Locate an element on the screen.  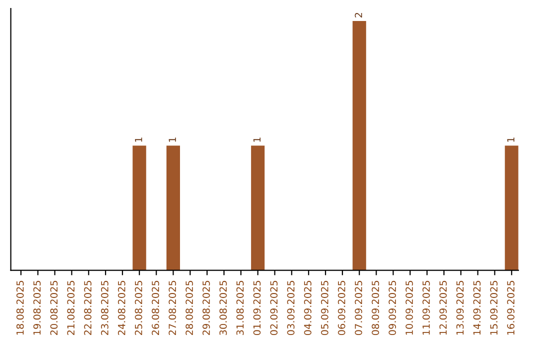
x-tick-label: 08.09.2025 is located at coordinates (376, 308).